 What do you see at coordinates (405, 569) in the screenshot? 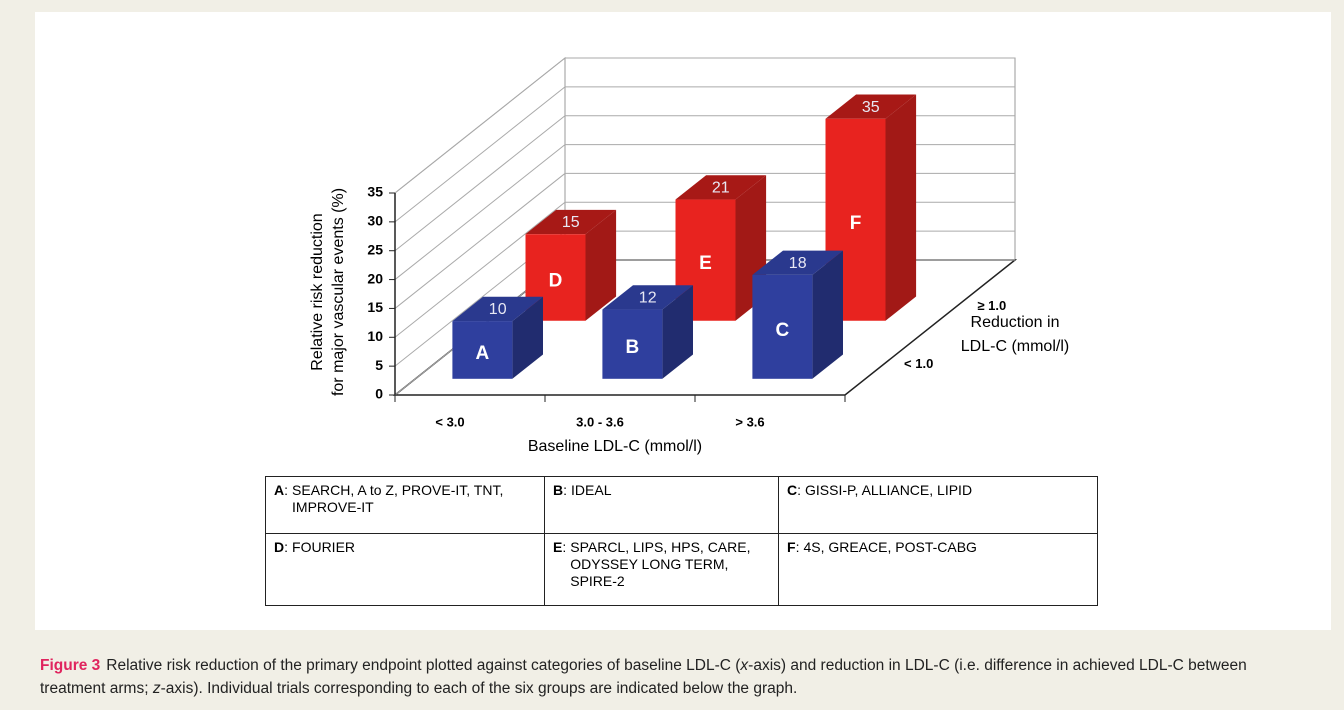
I see `table-cell: D: FOURIER` at bounding box center [405, 569].